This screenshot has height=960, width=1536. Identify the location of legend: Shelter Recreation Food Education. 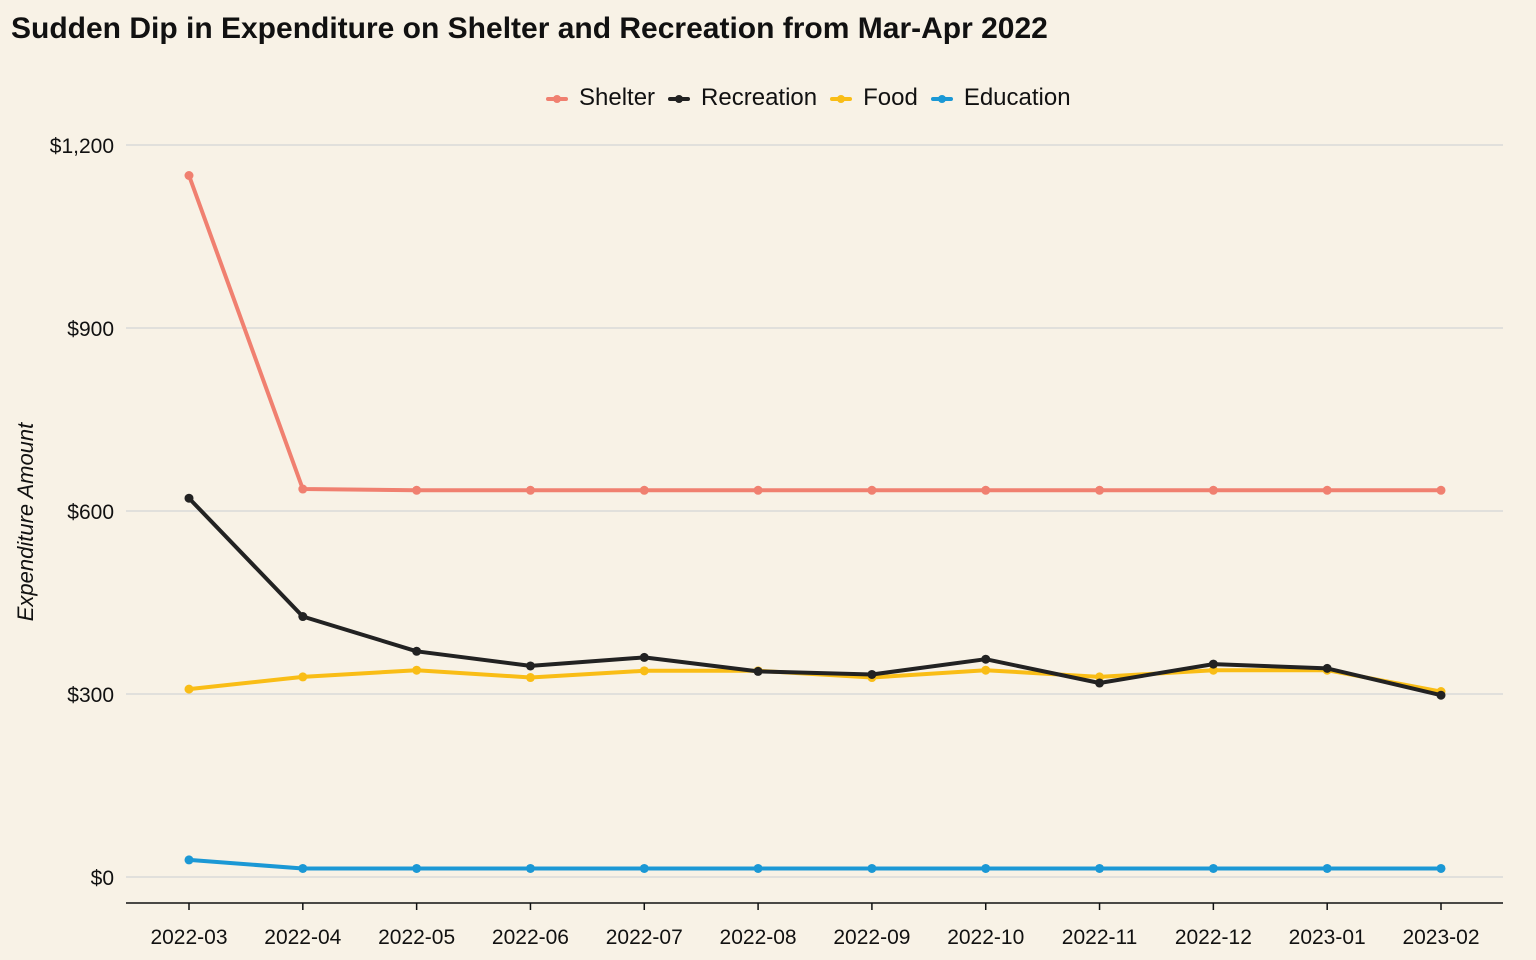
(814, 98).